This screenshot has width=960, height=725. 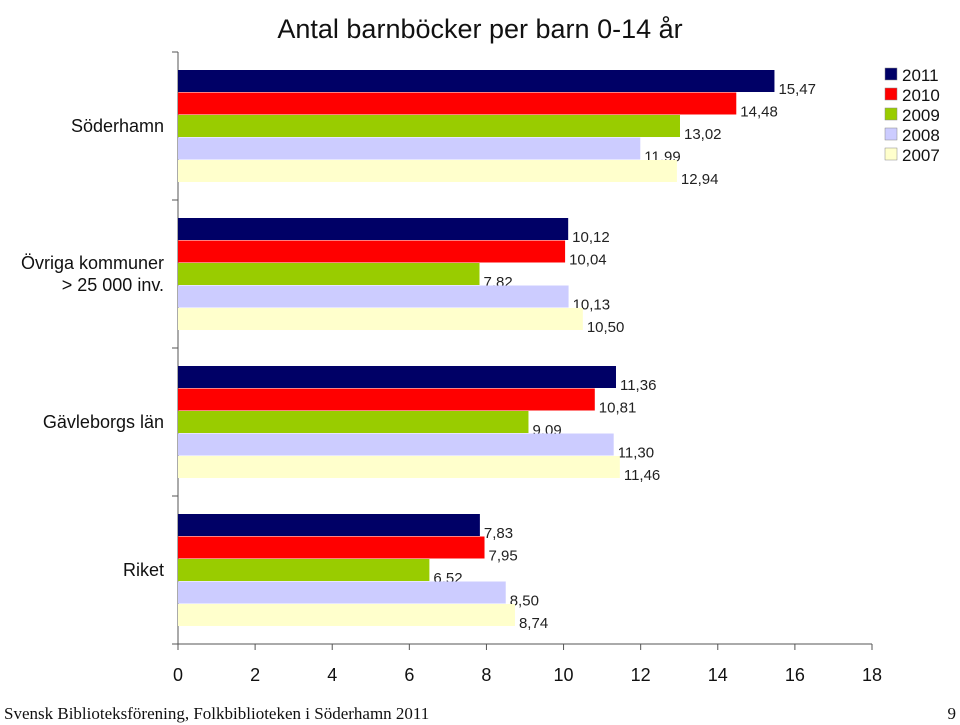 I want to click on data-label: 7,83, so click(x=498, y=533).